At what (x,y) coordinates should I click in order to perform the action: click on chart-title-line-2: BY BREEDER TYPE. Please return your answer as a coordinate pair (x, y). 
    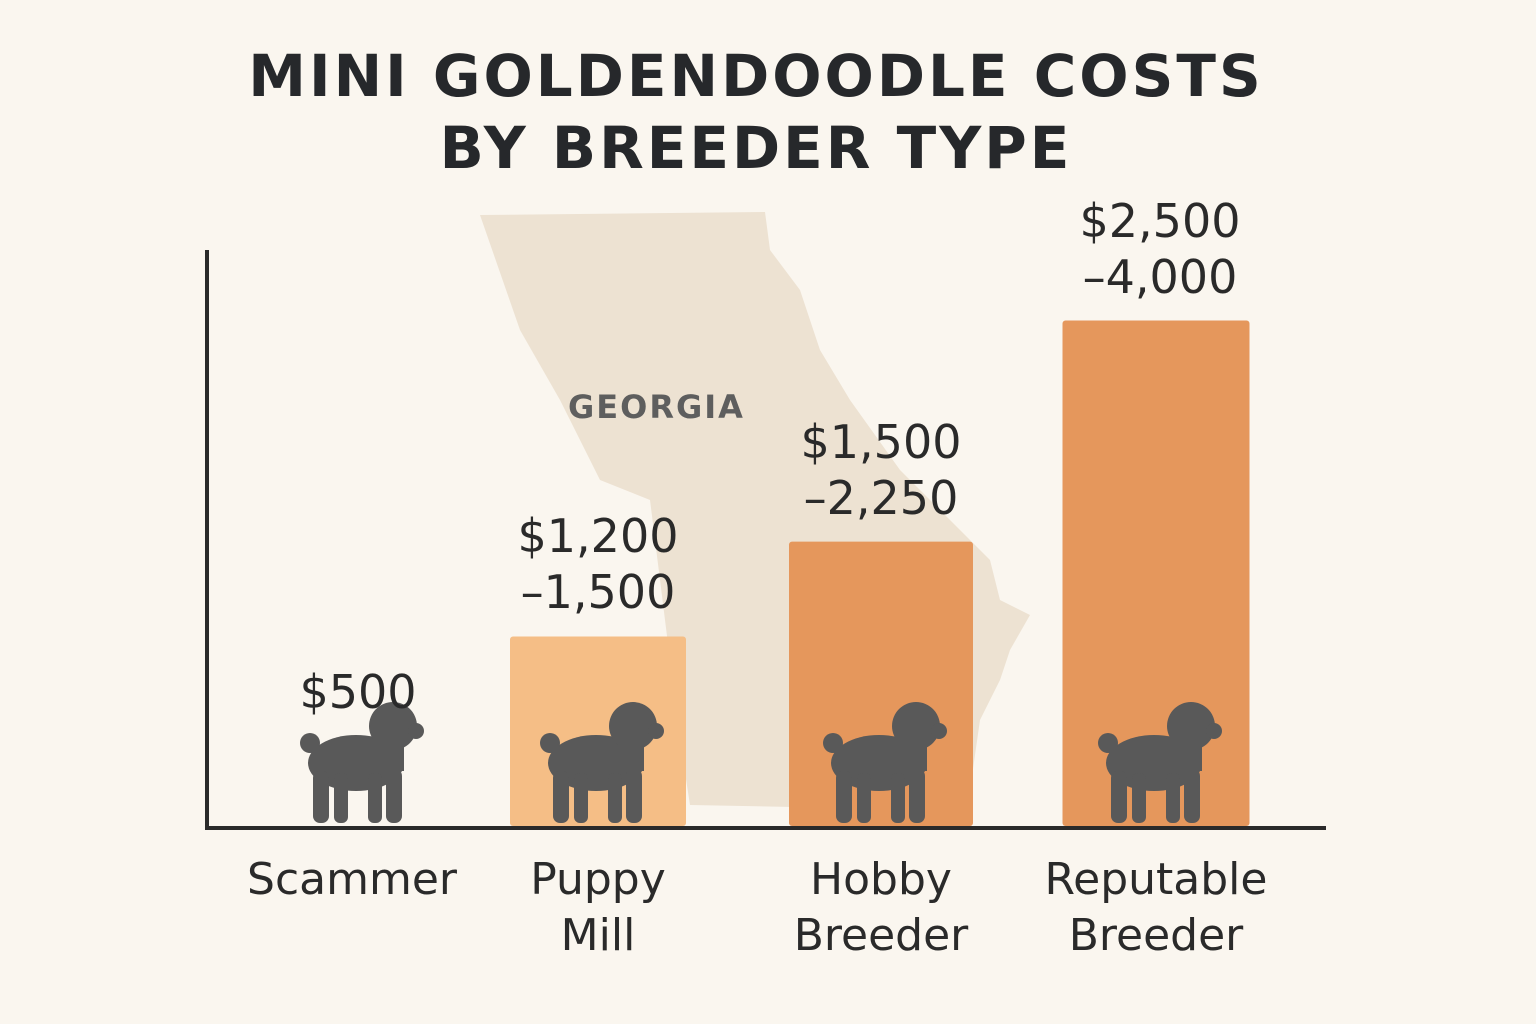
    Looking at the image, I should click on (756, 148).